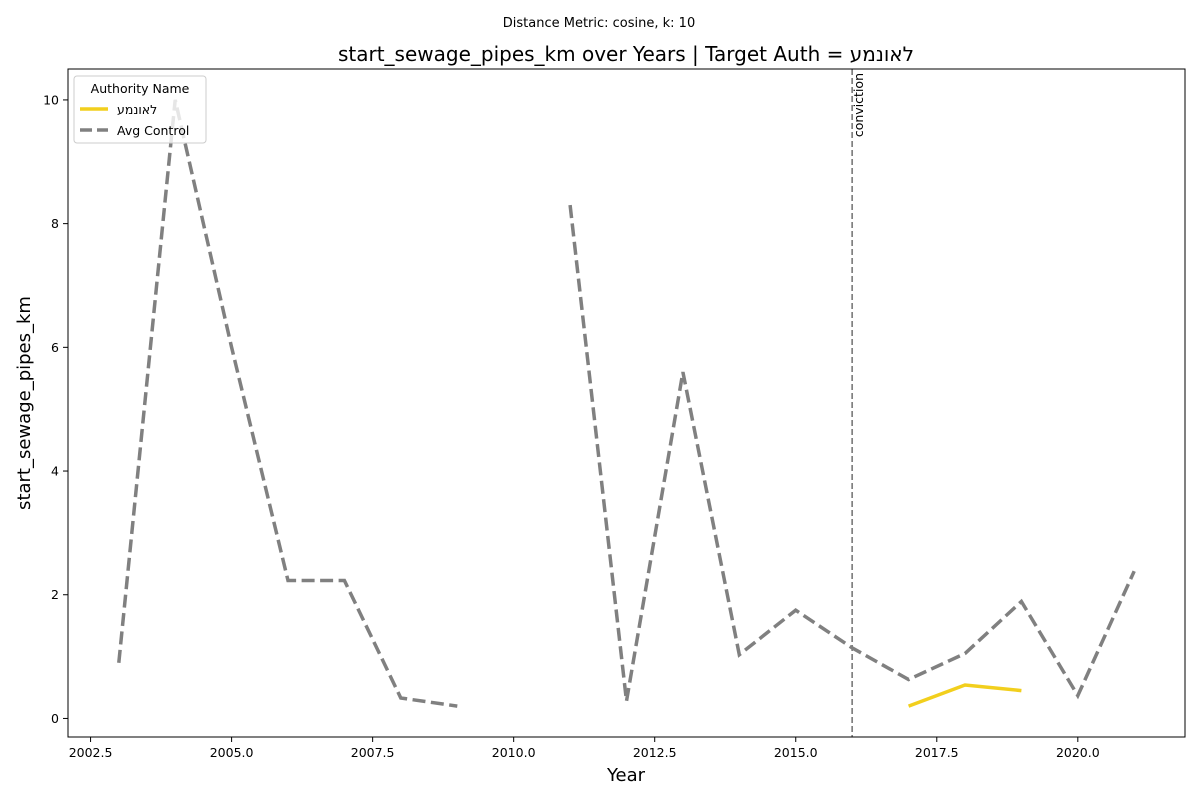  Describe the element at coordinates (937, 752) in the screenshot. I see `x-tick-label: 2017.5` at that location.